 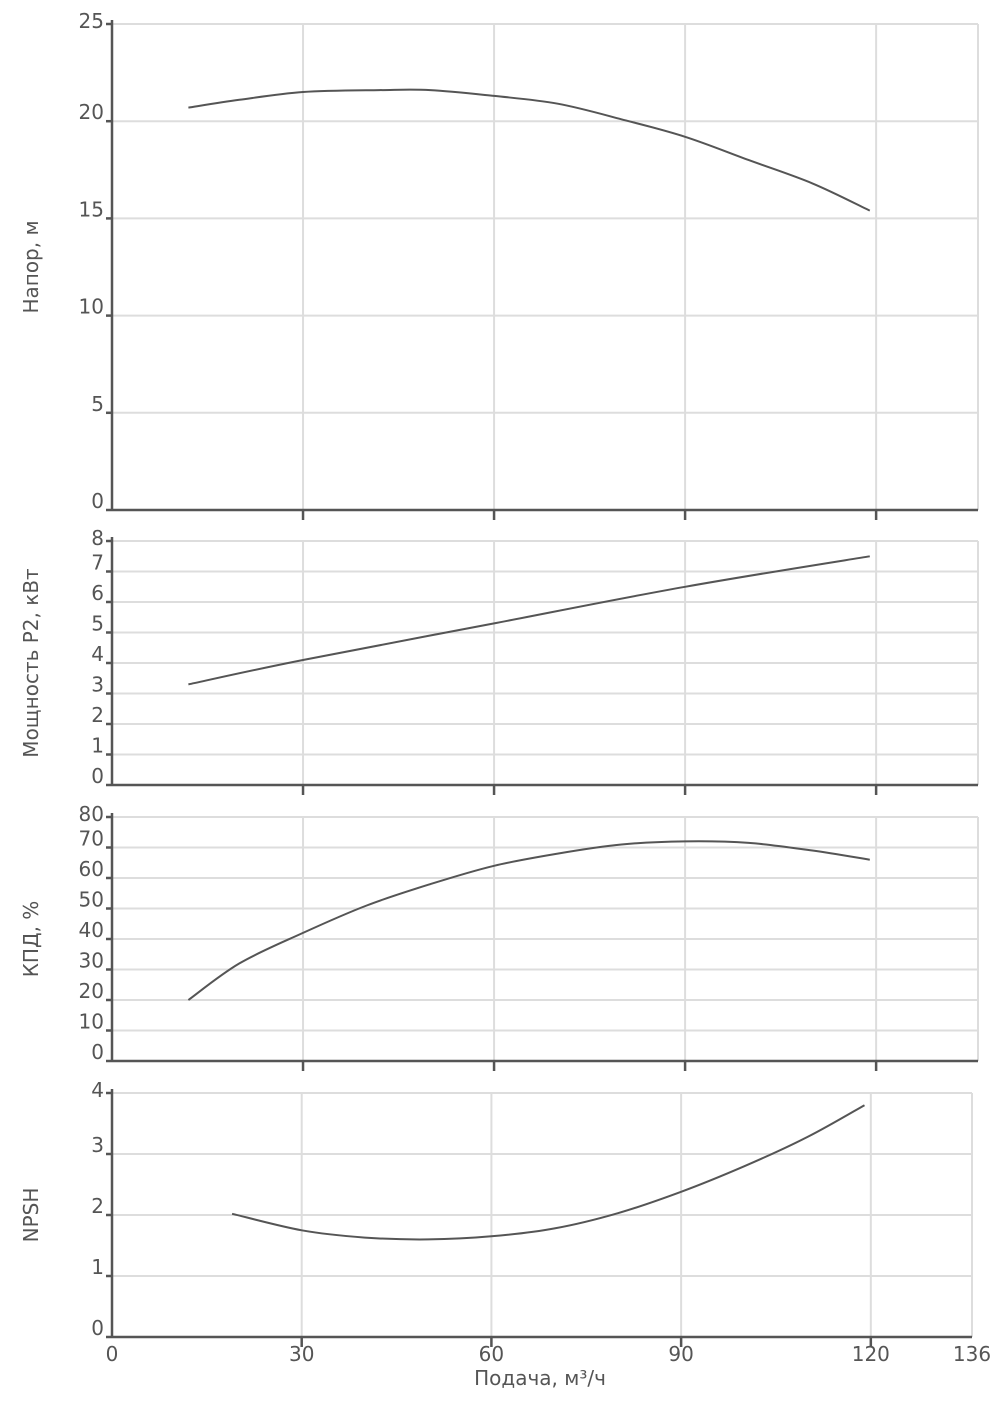 I want to click on x-tick-label: 60, so click(x=491, y=1354).